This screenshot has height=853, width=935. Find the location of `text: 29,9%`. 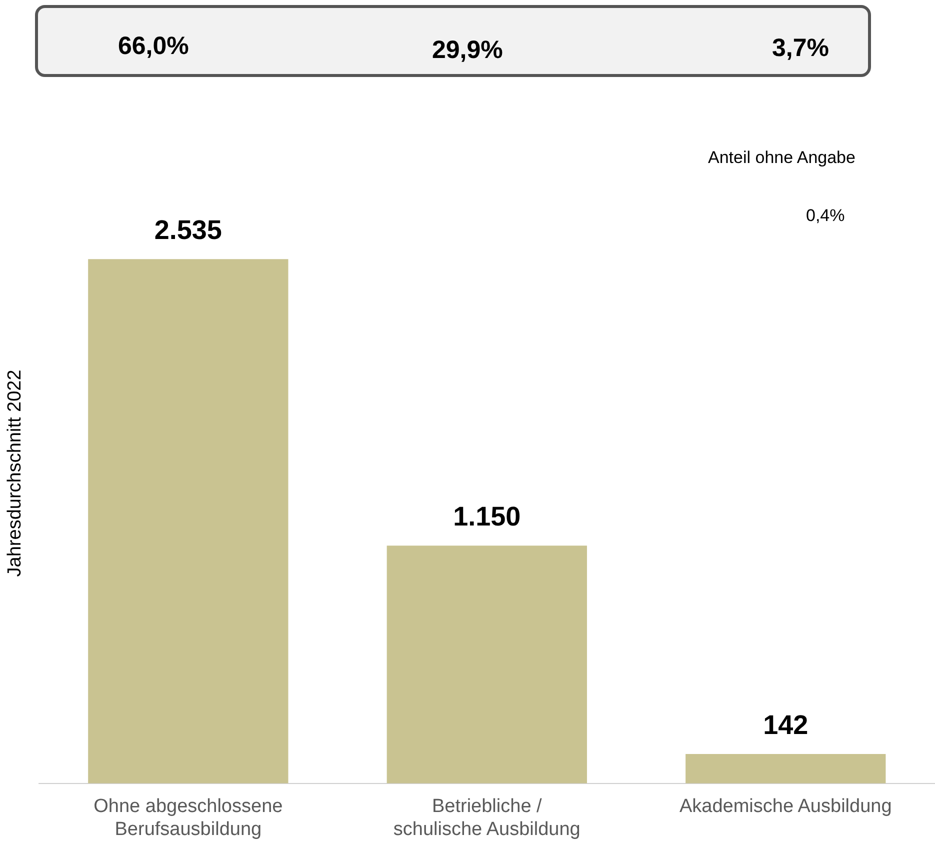

text: 29,9% is located at coordinates (467, 50).